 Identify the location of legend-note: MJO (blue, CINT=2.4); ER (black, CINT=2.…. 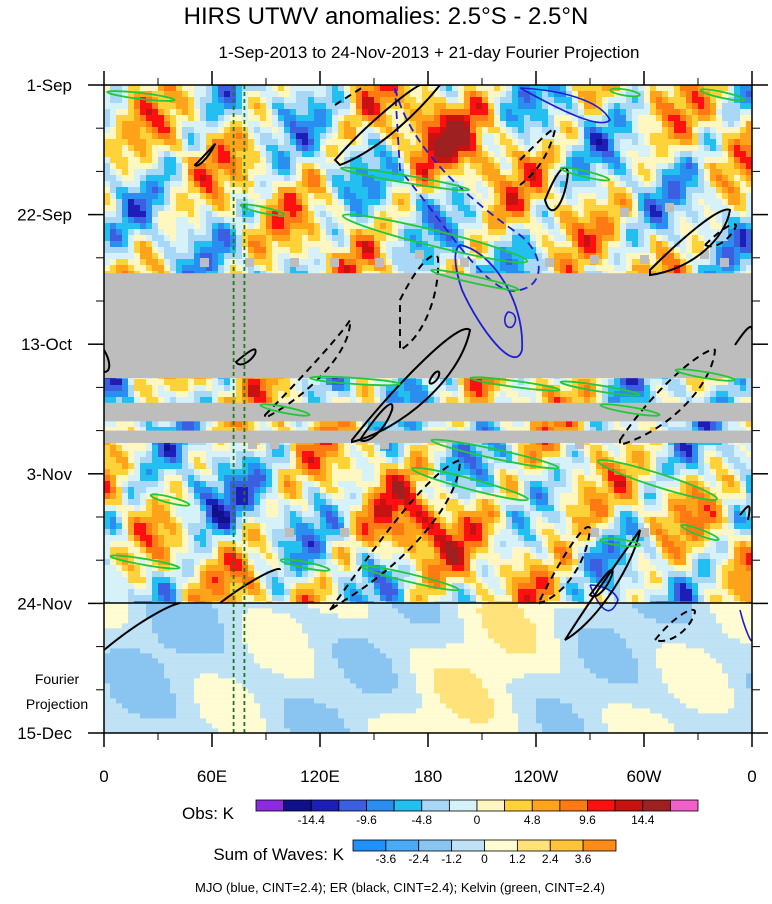
(400, 887).